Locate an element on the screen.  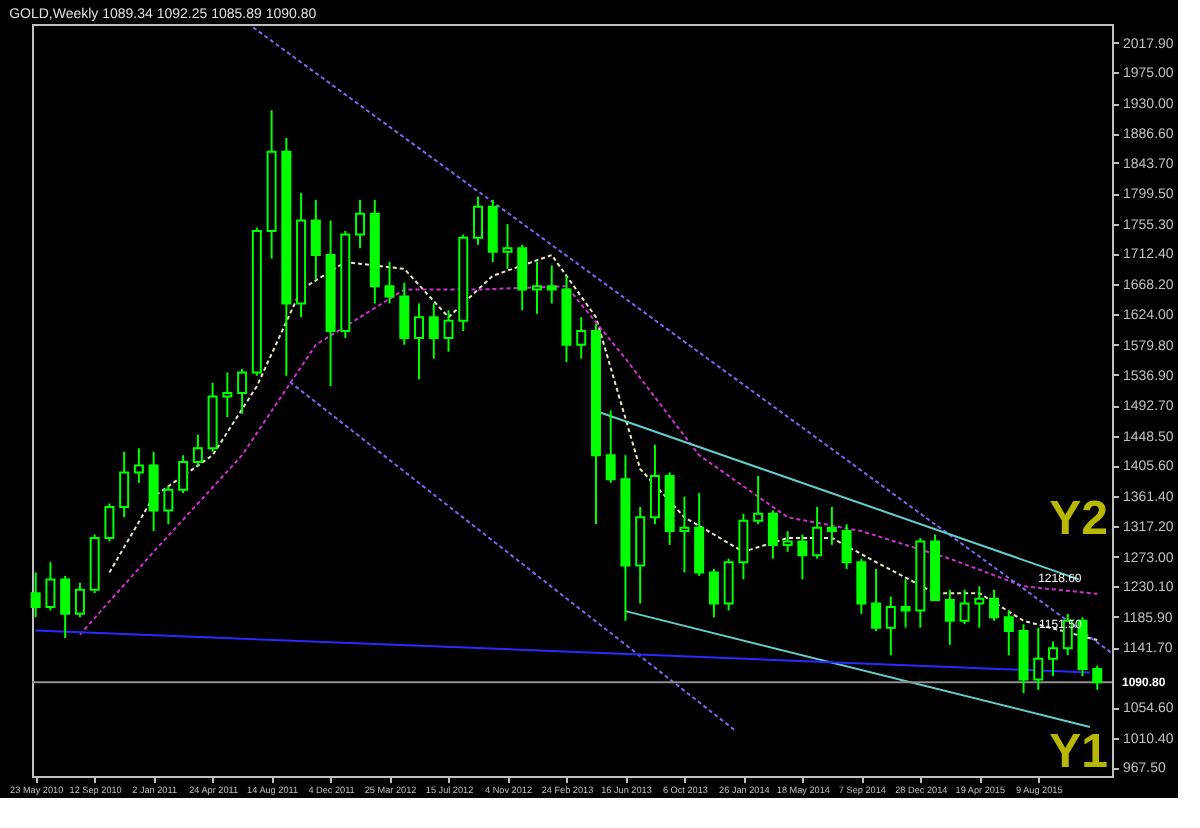
annotation: Y2 is located at coordinates (1078, 519).